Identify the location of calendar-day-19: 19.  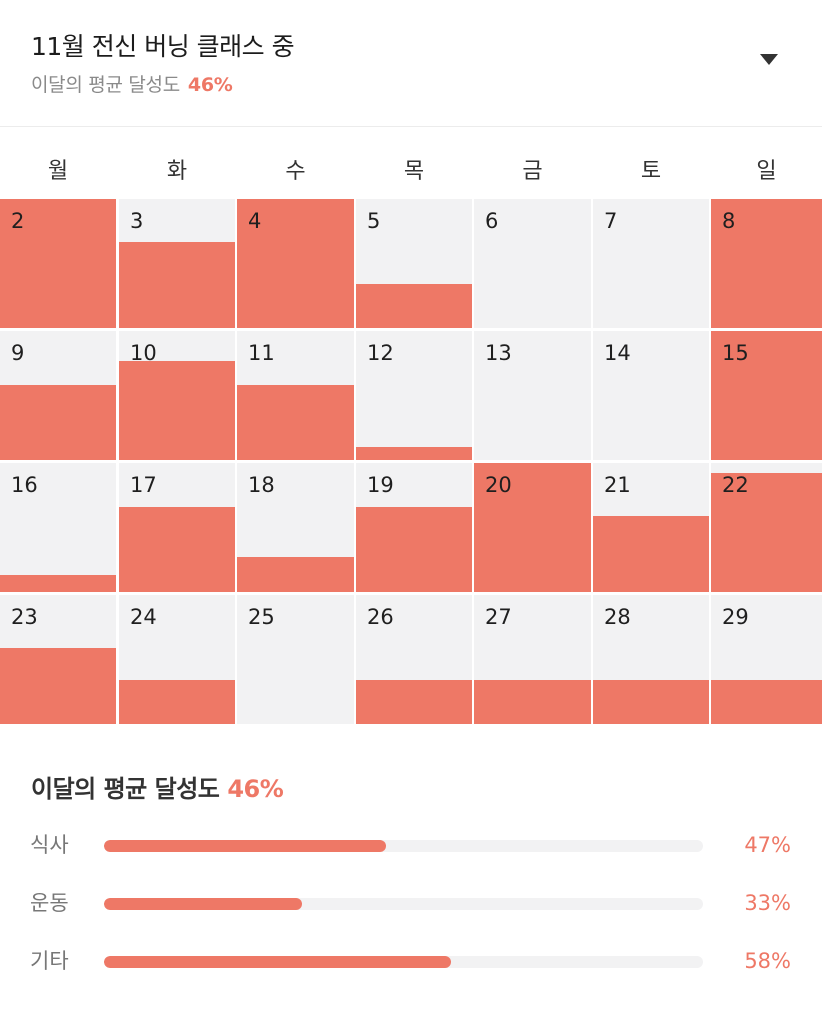
(414, 527).